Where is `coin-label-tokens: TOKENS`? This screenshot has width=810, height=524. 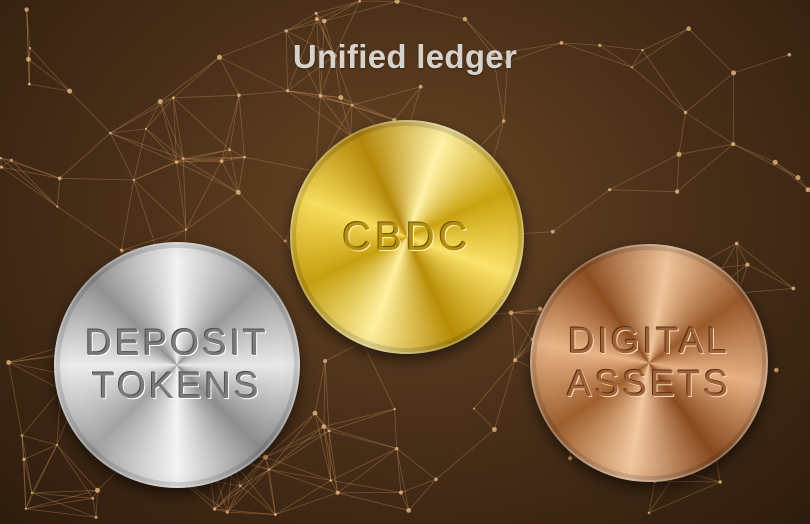 coin-label-tokens: TOKENS is located at coordinates (177, 385).